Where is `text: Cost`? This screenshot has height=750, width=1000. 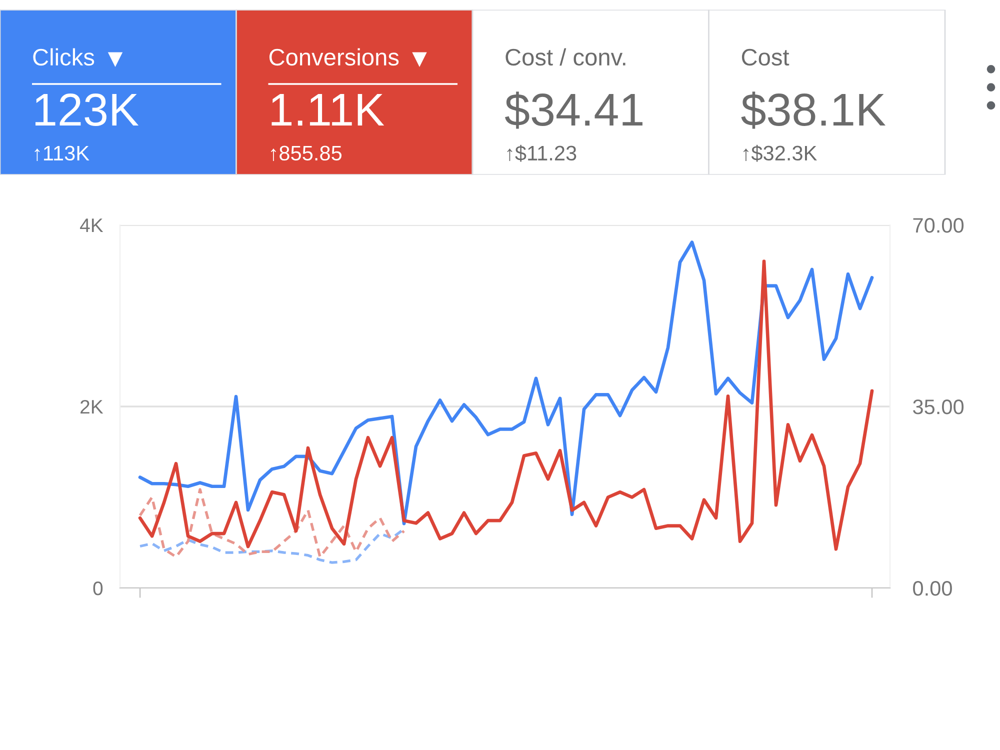 text: Cost is located at coordinates (766, 57).